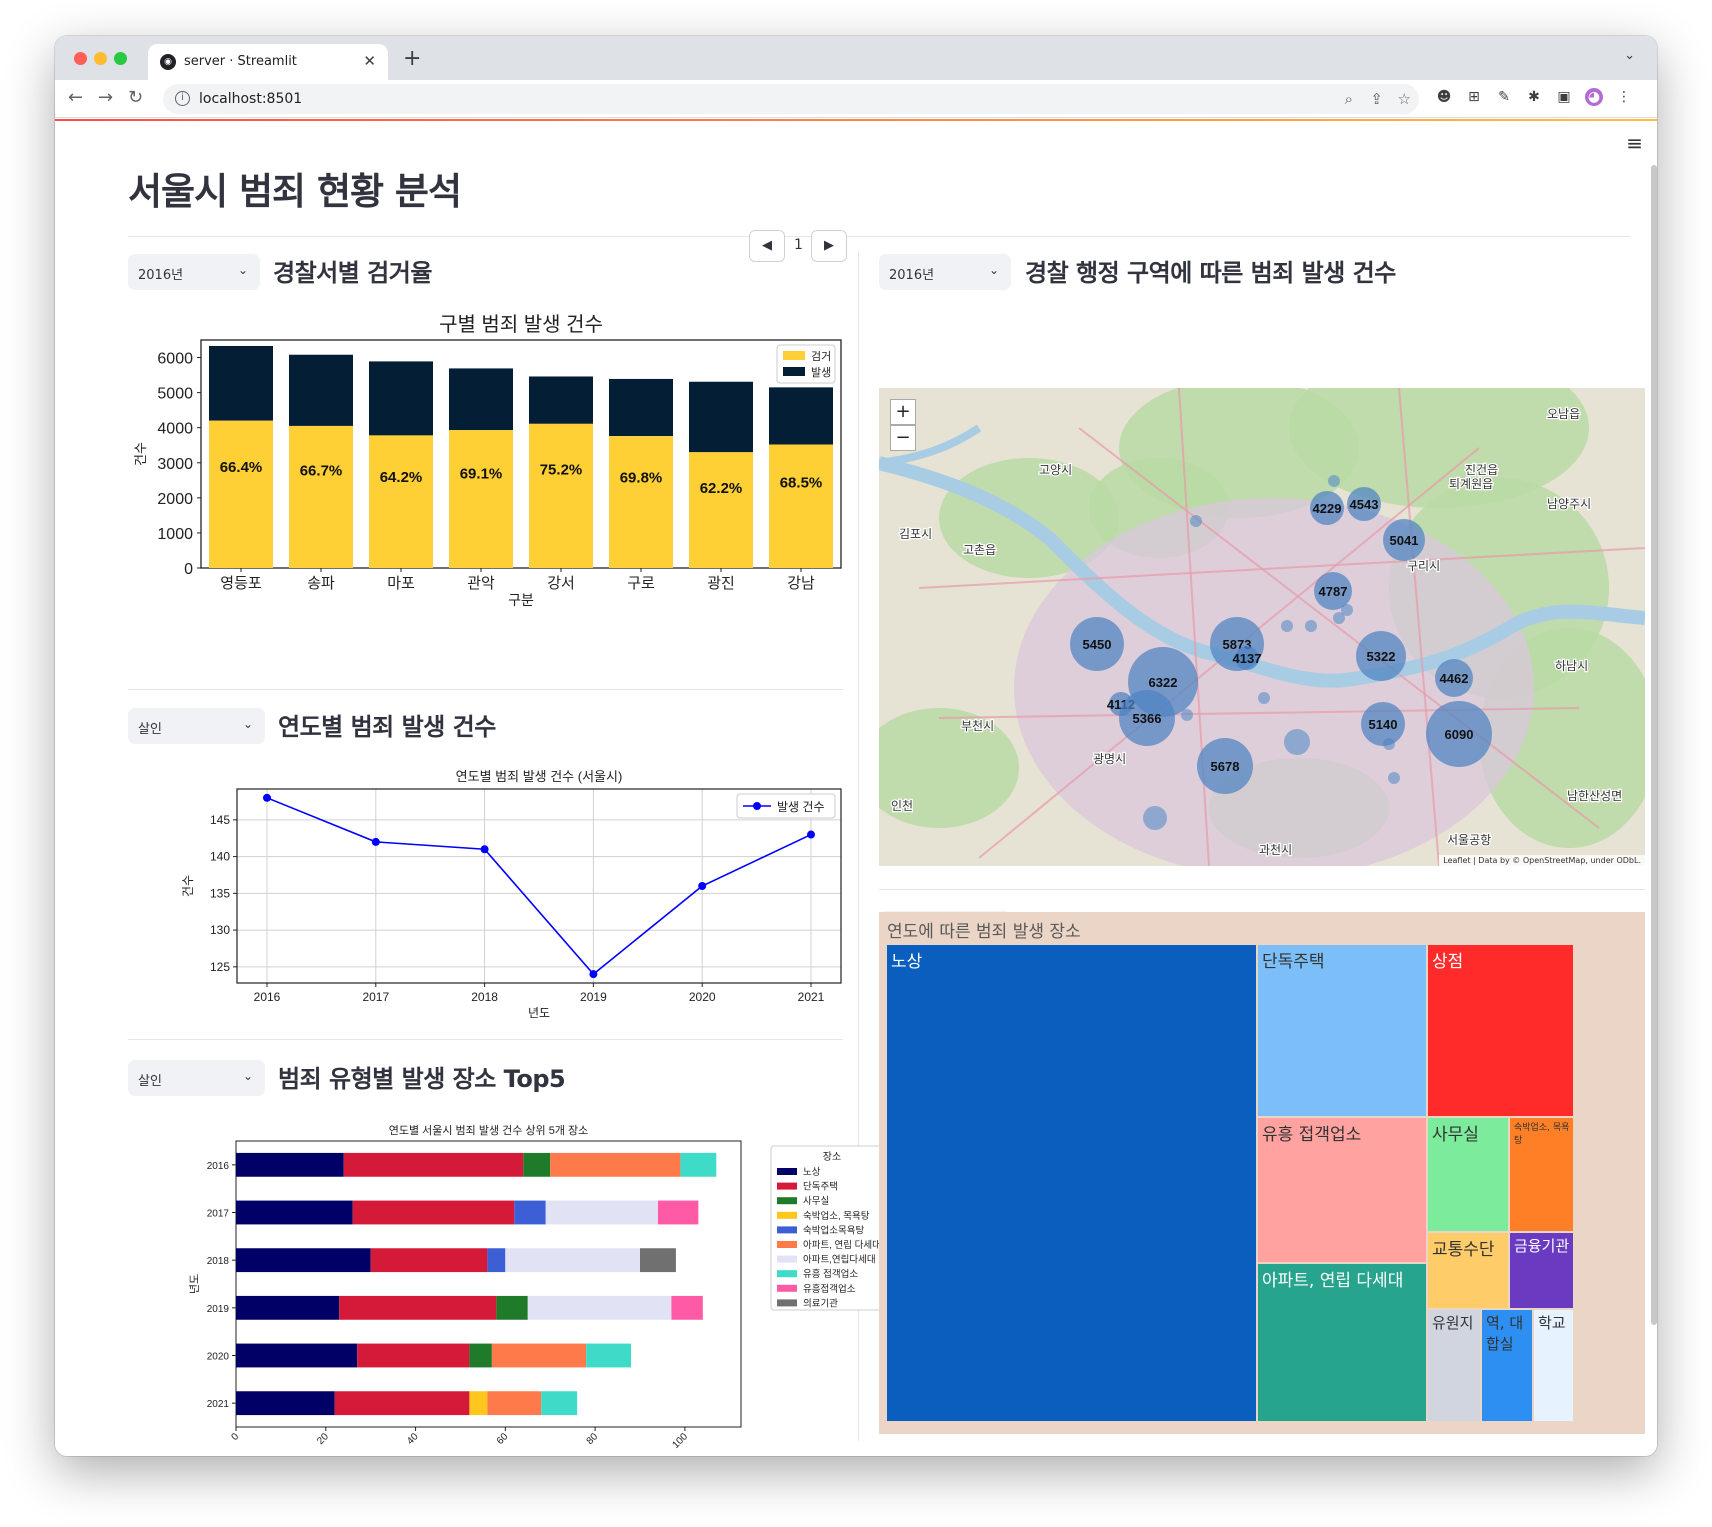 Image resolution: width=1712 pixels, height=1527 pixels. Describe the element at coordinates (1348, 99) in the screenshot. I see `zoom-icon: ⌕` at that location.